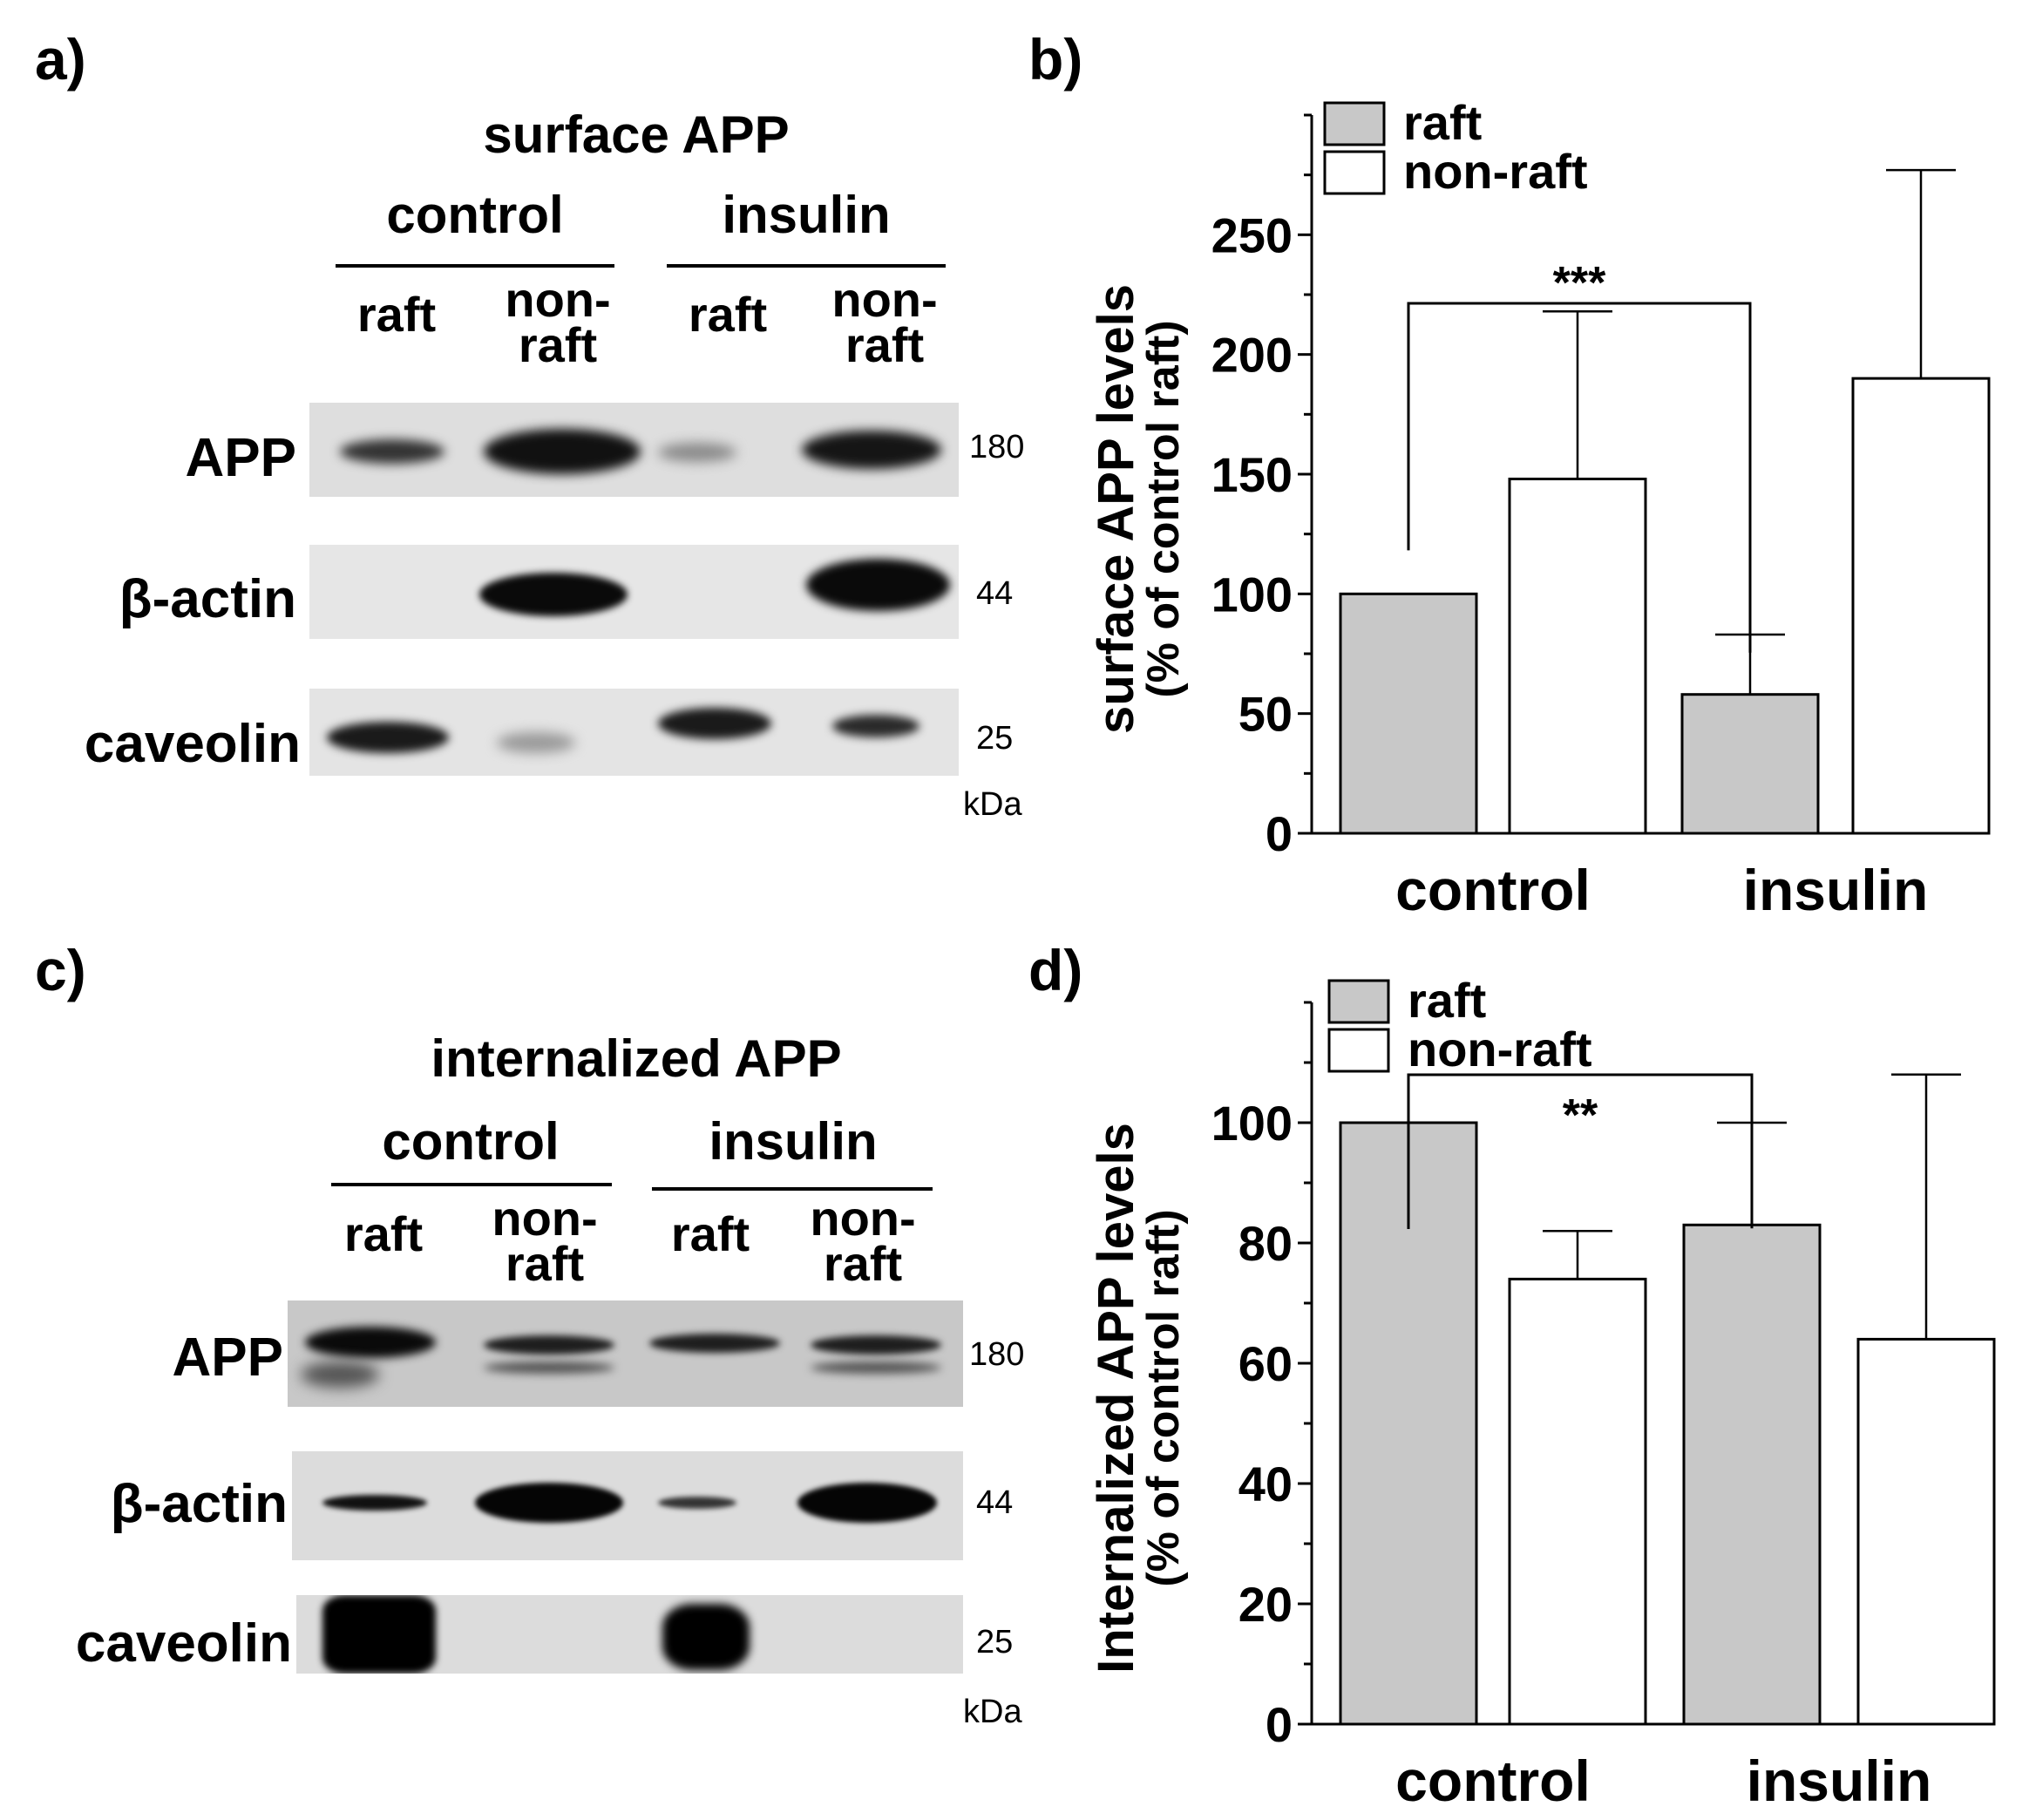  Describe the element at coordinates (995, 738) in the screenshot. I see `kda-a-25: 25` at that location.